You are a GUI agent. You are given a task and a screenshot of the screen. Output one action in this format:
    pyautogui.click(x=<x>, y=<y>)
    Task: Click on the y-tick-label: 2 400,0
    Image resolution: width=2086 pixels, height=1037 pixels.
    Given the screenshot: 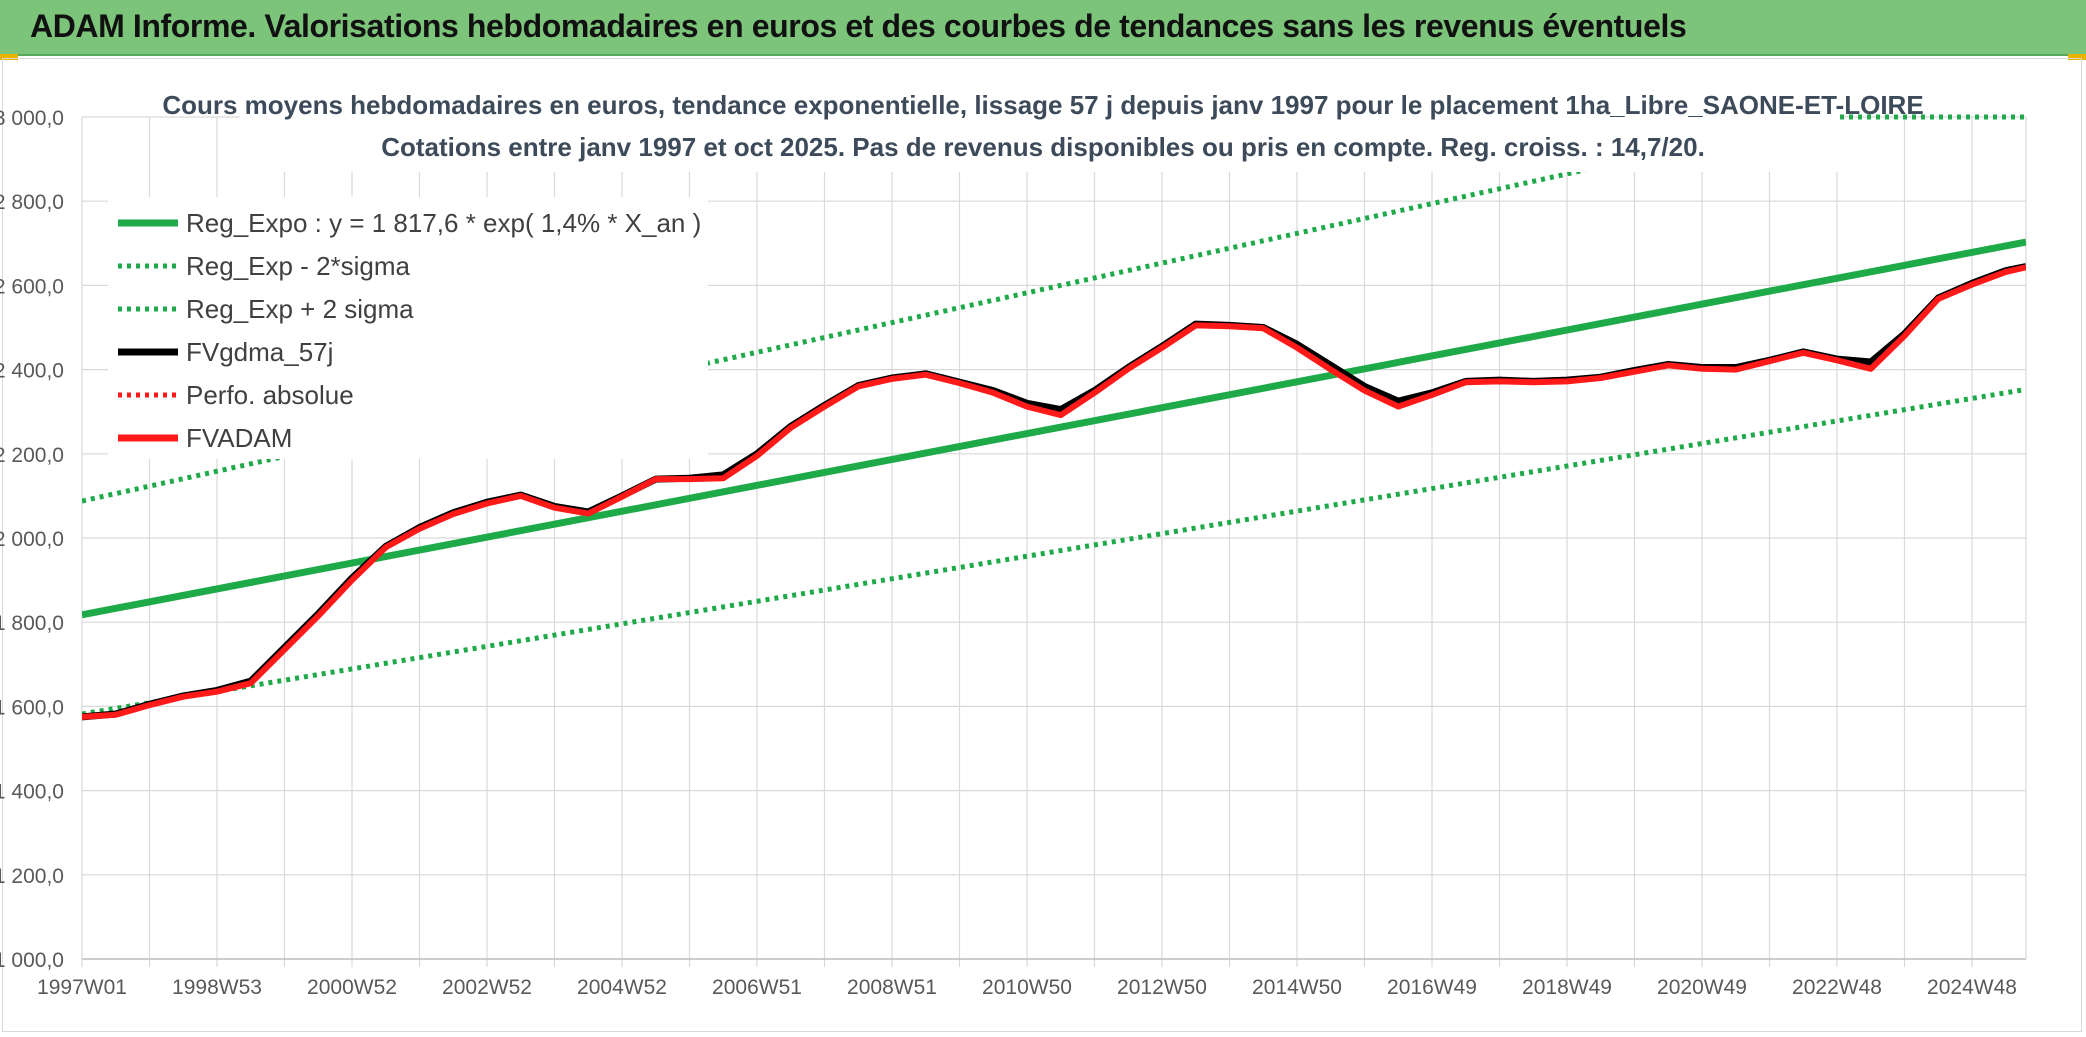 What is the action you would take?
    pyautogui.click(x=32, y=371)
    